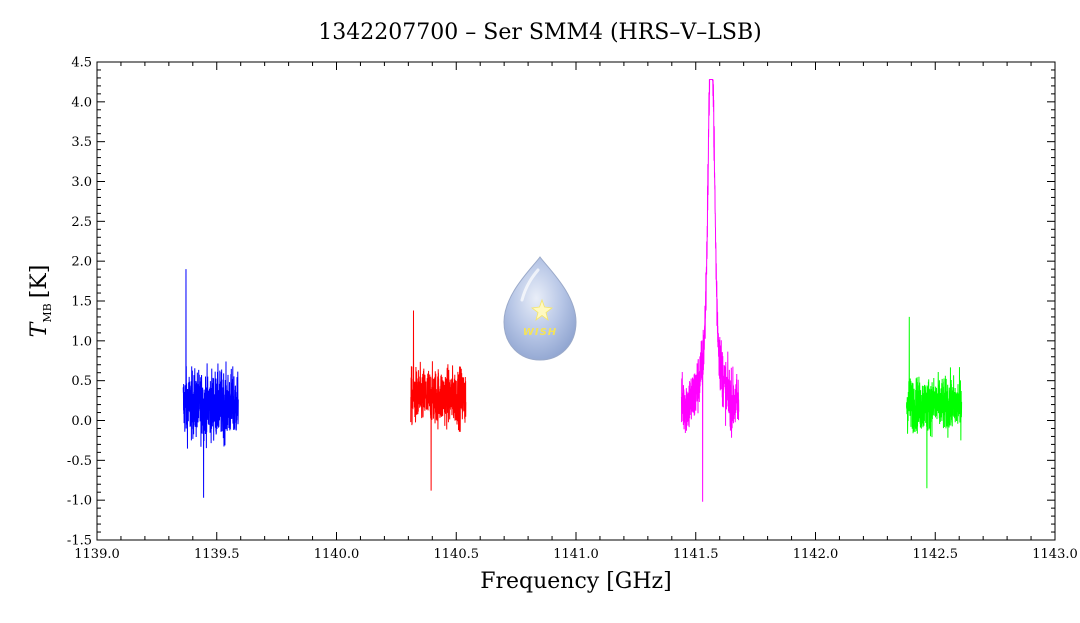 The image size is (1080, 623). Describe the element at coordinates (81, 222) in the screenshot. I see `y-tick-label: 2.5` at that location.